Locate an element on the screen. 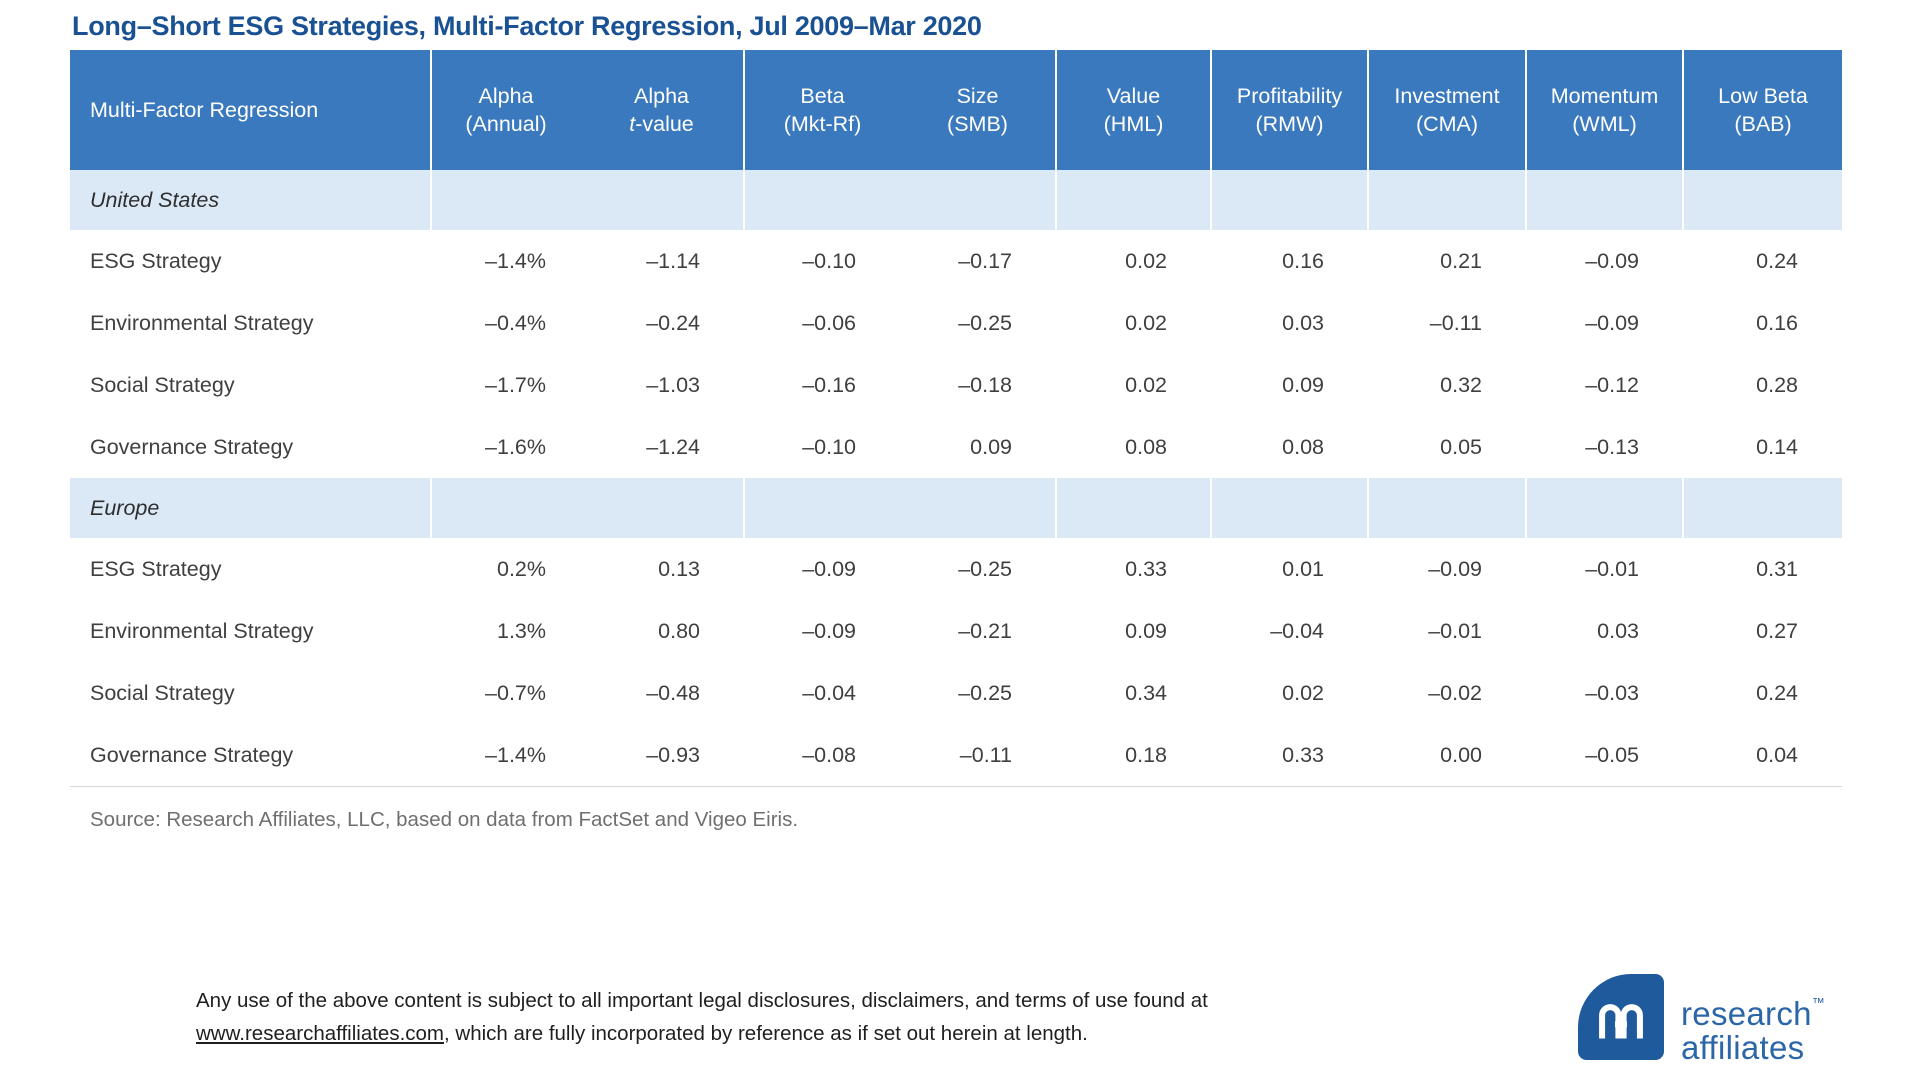  cell-alpha-t-value: –1.14 is located at coordinates (673, 260).